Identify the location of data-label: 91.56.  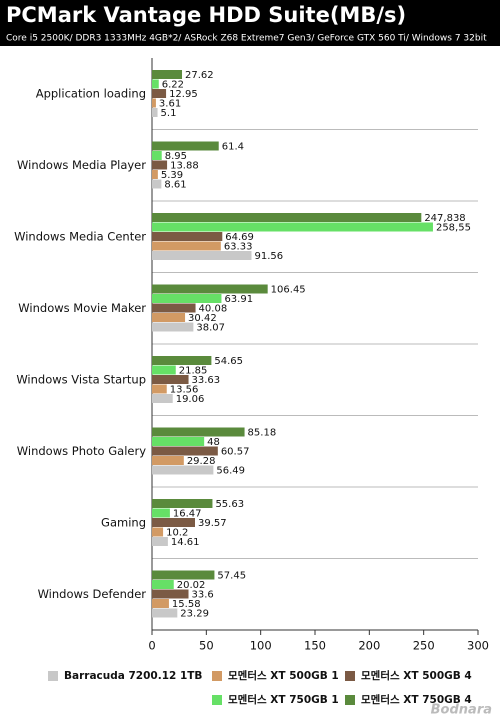
(268, 256).